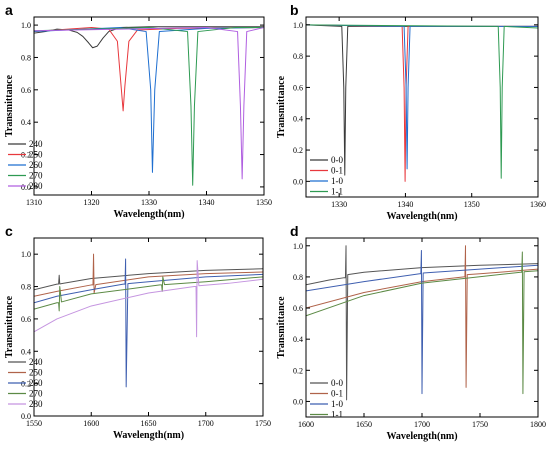 This screenshot has height=449, width=550. Describe the element at coordinates (538, 424) in the screenshot. I see `x-tick-label: 1800` at that location.